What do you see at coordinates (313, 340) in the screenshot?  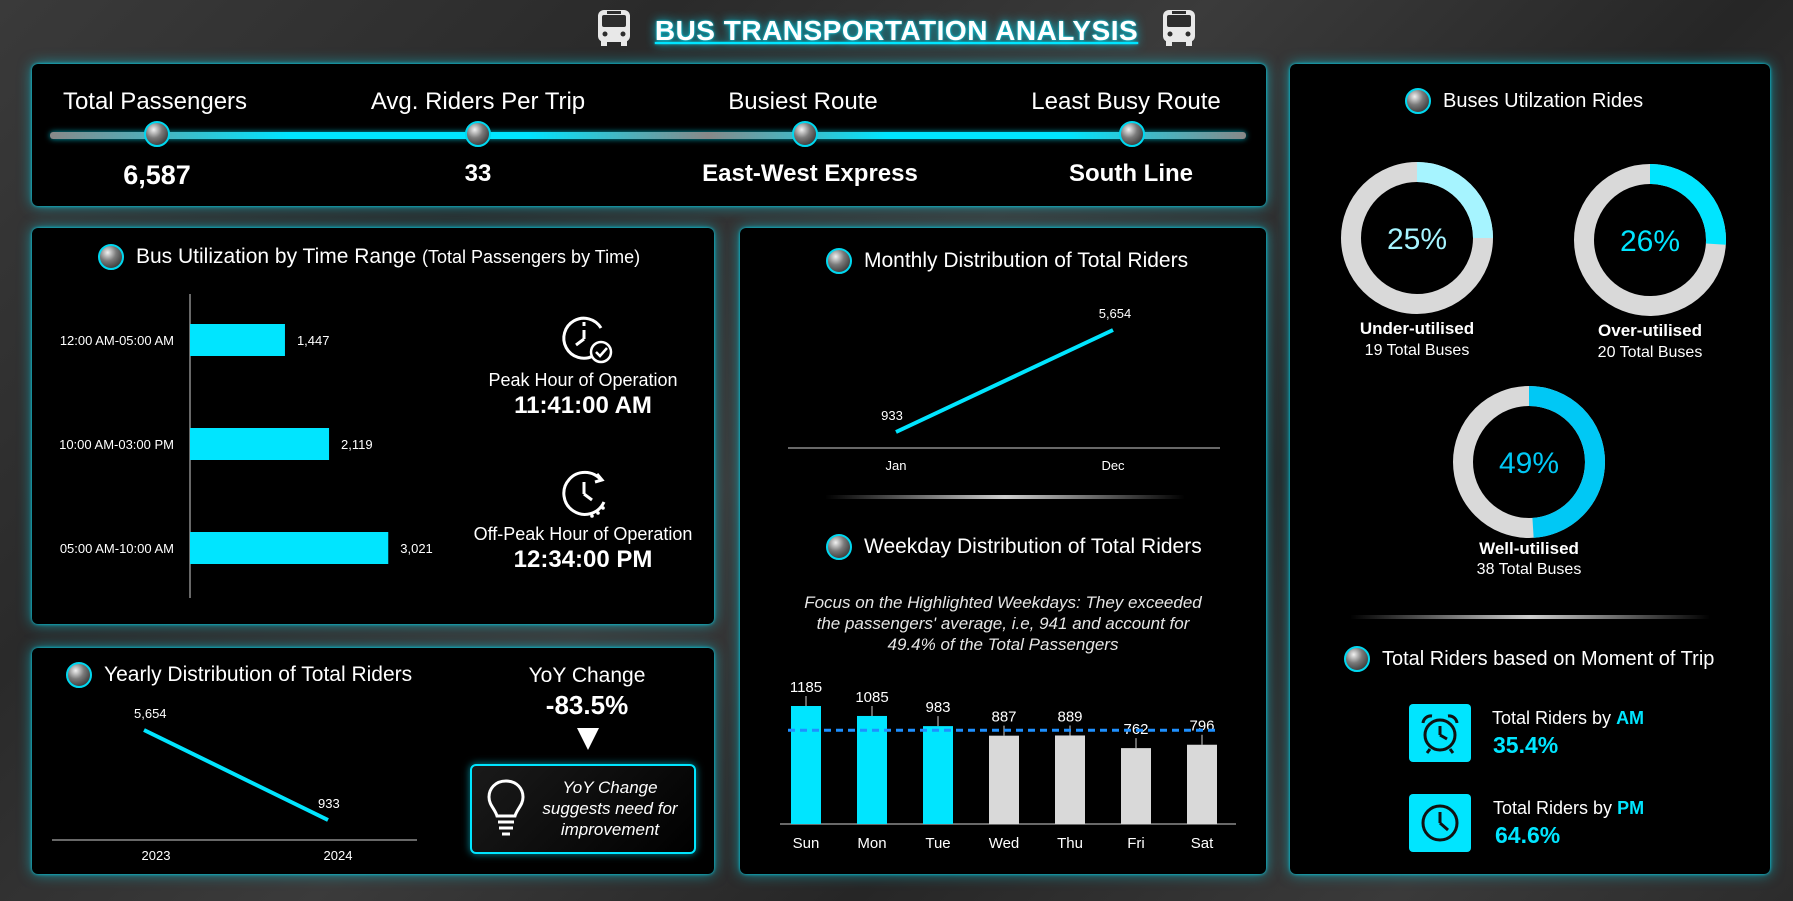 I see `data-label: 1,447` at bounding box center [313, 340].